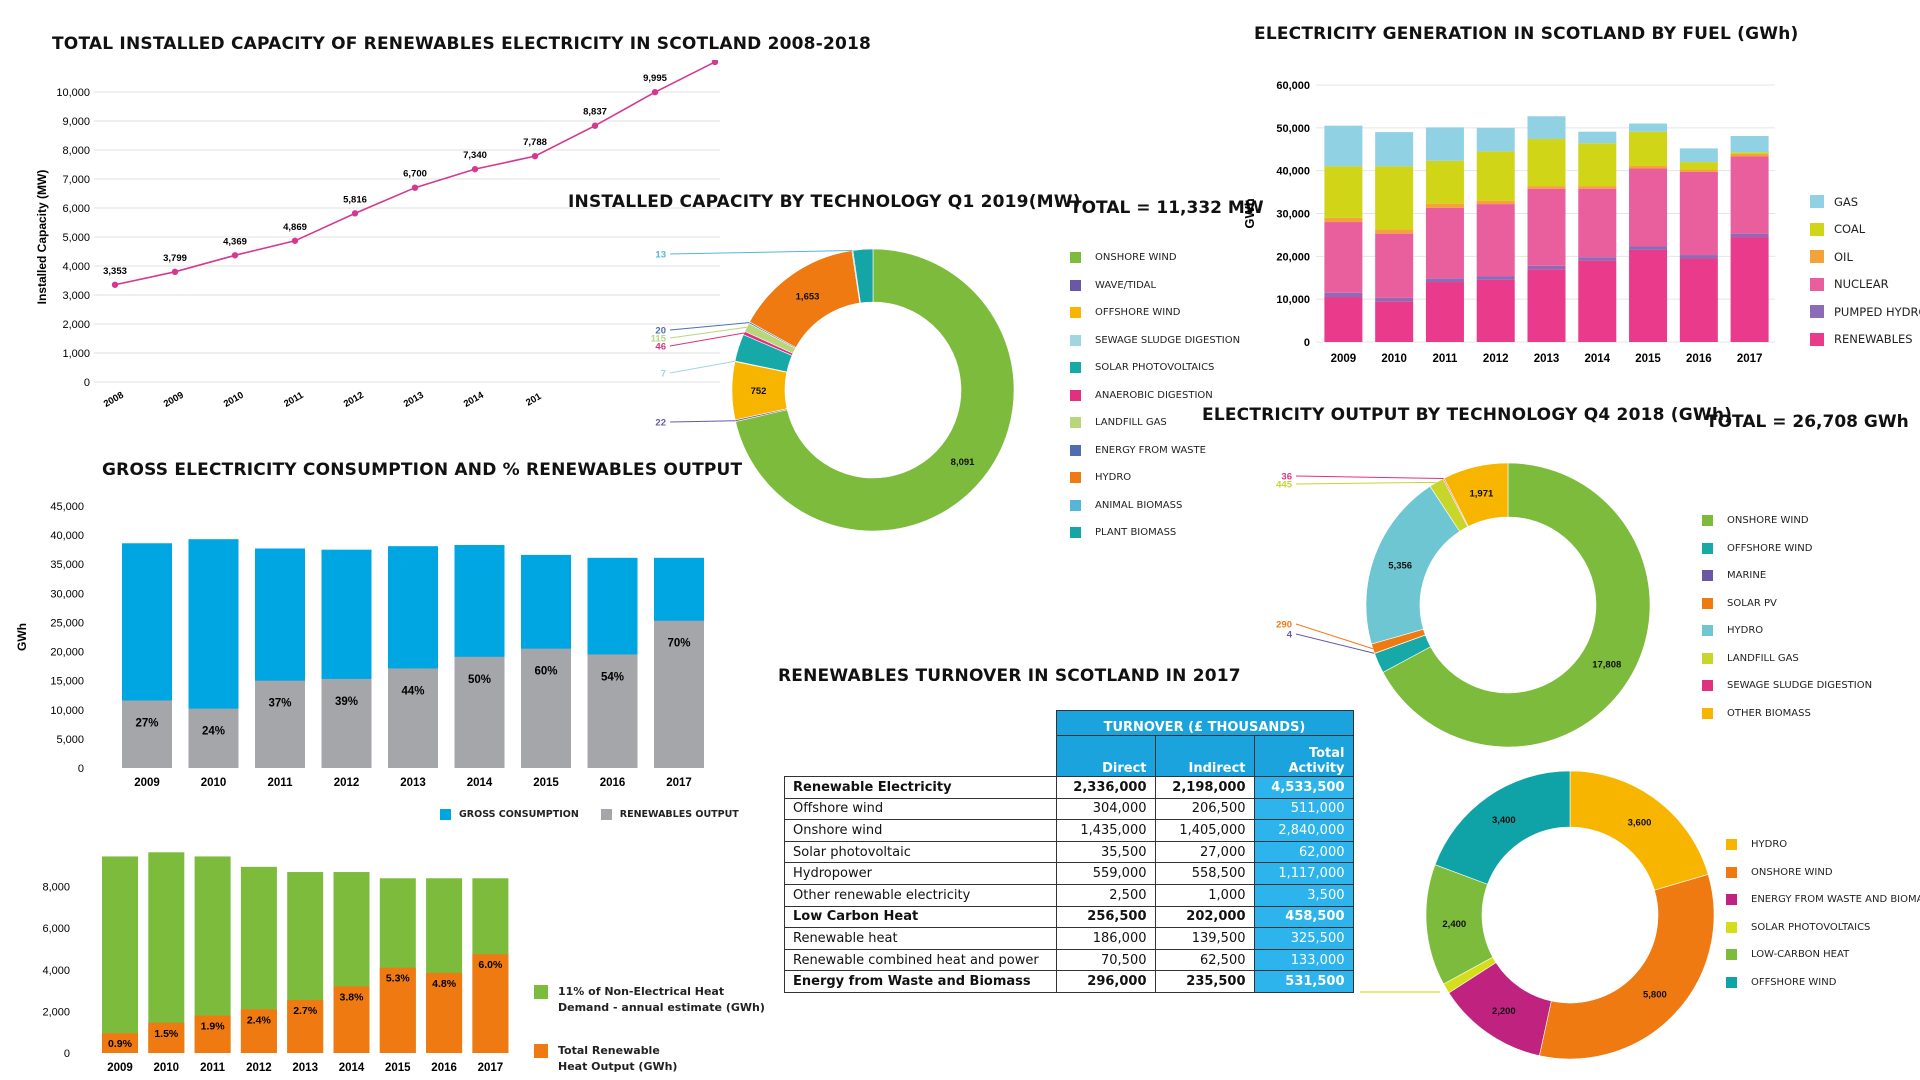 This screenshot has height=1080, width=1920. Describe the element at coordinates (56, 971) in the screenshot. I see `y-tick-label: 4,000` at that location.